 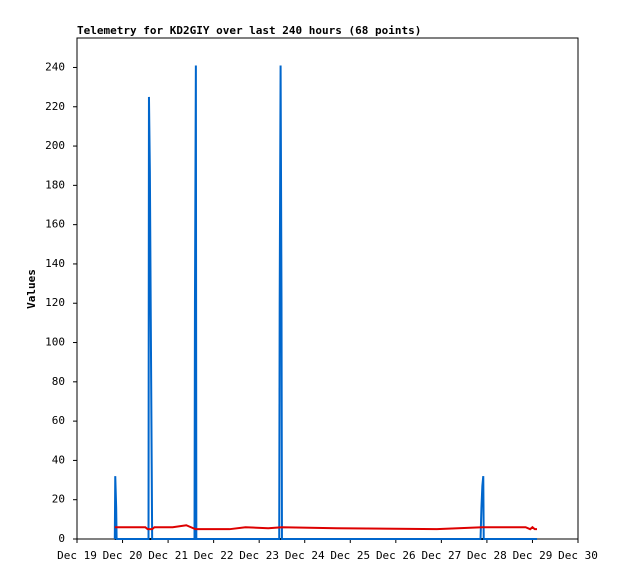 What do you see at coordinates (55, 66) in the screenshot?
I see `y-tick-label: 240` at bounding box center [55, 66].